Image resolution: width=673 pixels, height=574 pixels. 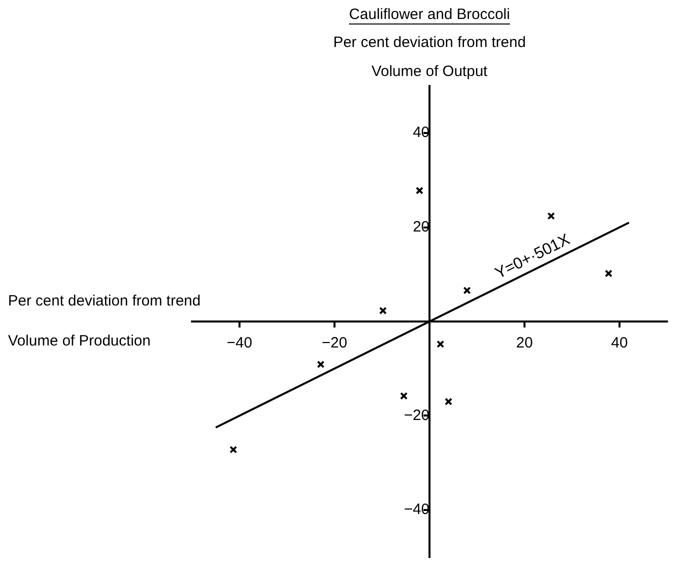 I want to click on x-tick-label: 20, so click(x=524, y=343).